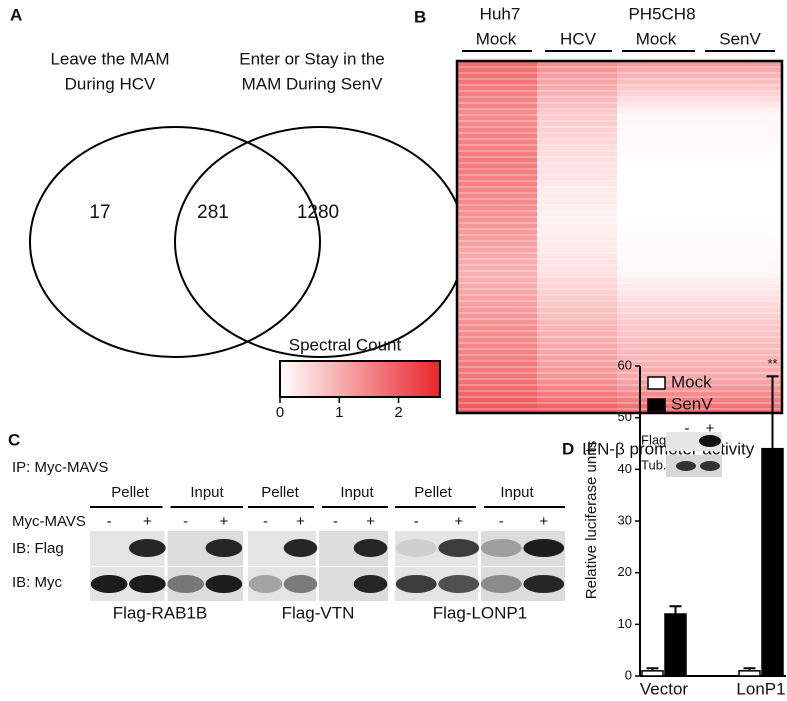 The width and height of the screenshot is (787, 701). What do you see at coordinates (318, 212) in the screenshot?
I see `venn-count: 1280` at bounding box center [318, 212].